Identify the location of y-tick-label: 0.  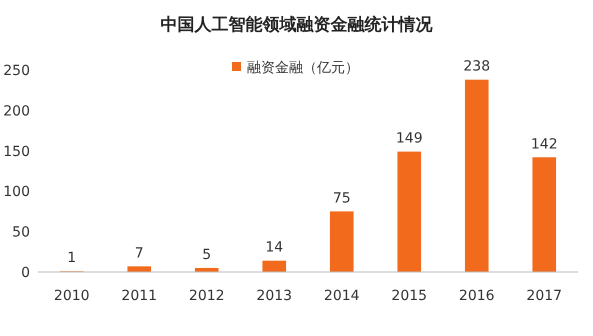
(25, 273).